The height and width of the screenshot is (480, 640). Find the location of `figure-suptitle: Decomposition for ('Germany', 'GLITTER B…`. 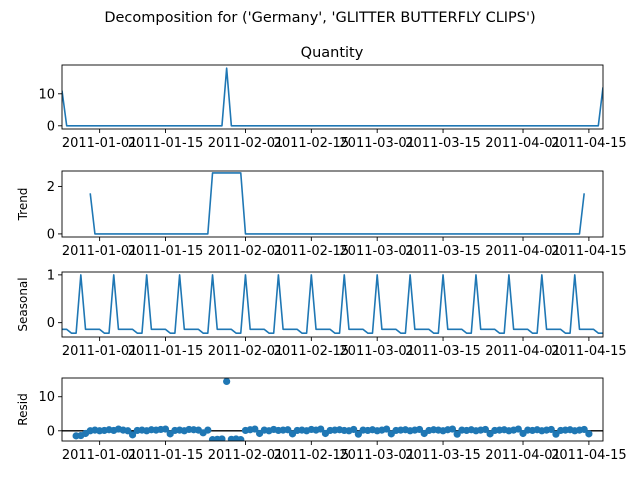

figure-suptitle: Decomposition for ('Germany', 'GLITTER B… is located at coordinates (319, 18).